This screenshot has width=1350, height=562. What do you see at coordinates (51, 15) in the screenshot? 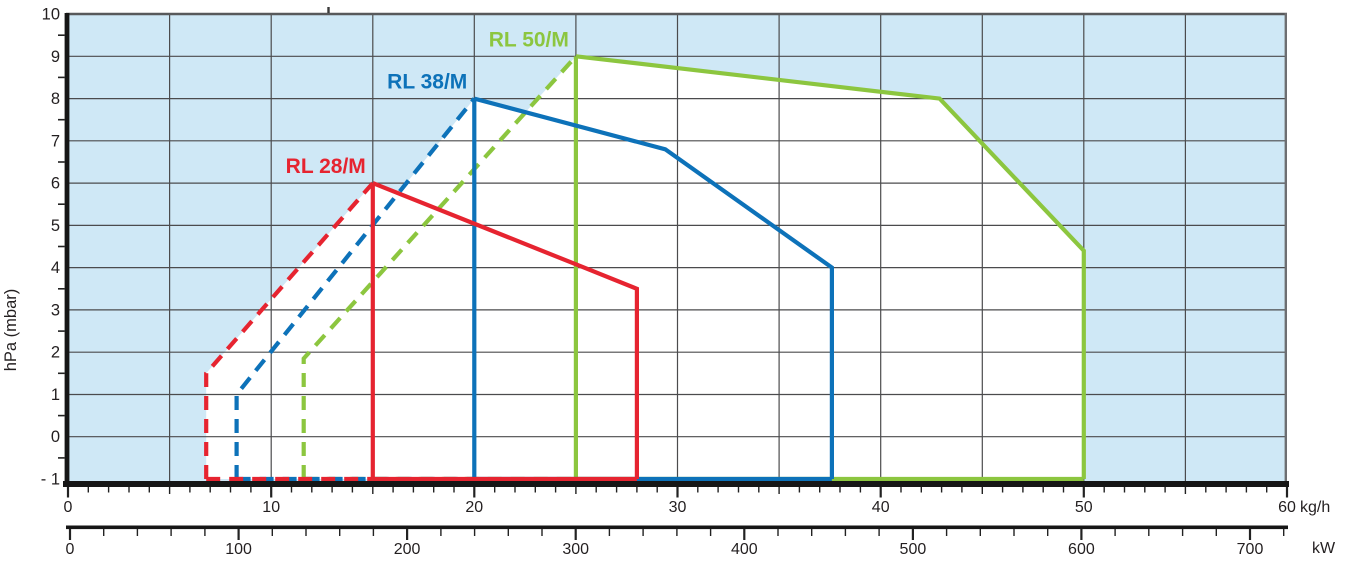
I see `y-tick-label: 10` at bounding box center [51, 15].